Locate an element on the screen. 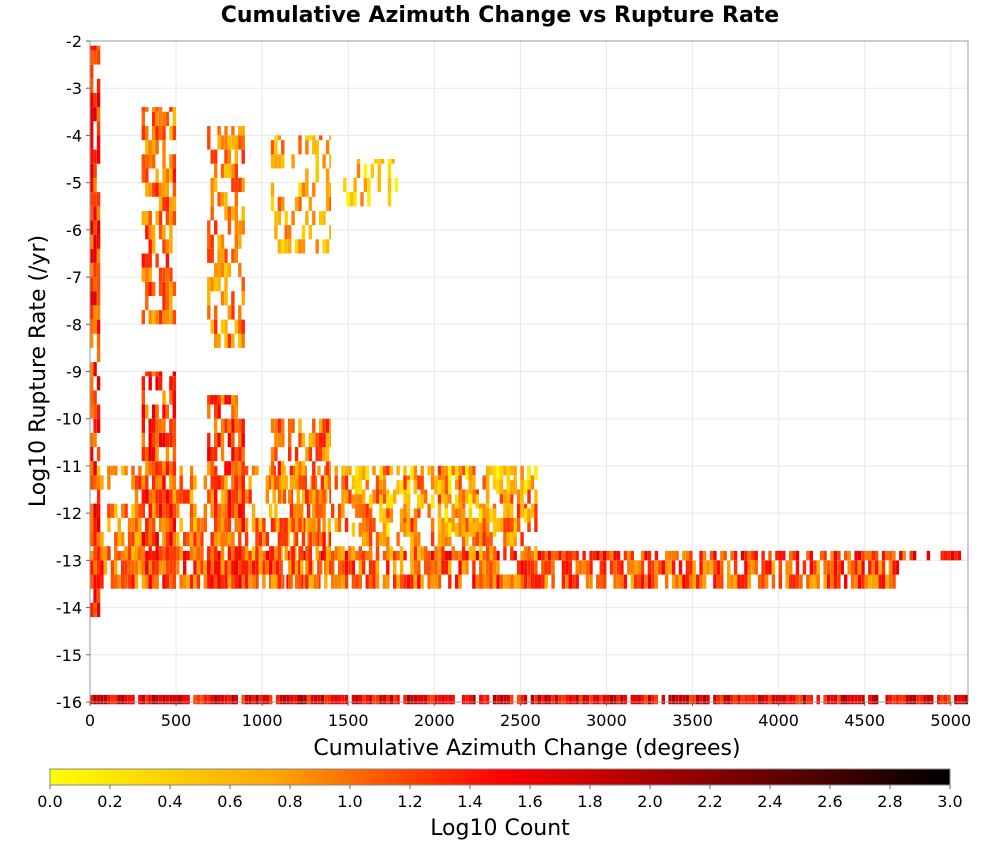 The image size is (1000, 850). y-tick-label: -9 is located at coordinates (74, 372).